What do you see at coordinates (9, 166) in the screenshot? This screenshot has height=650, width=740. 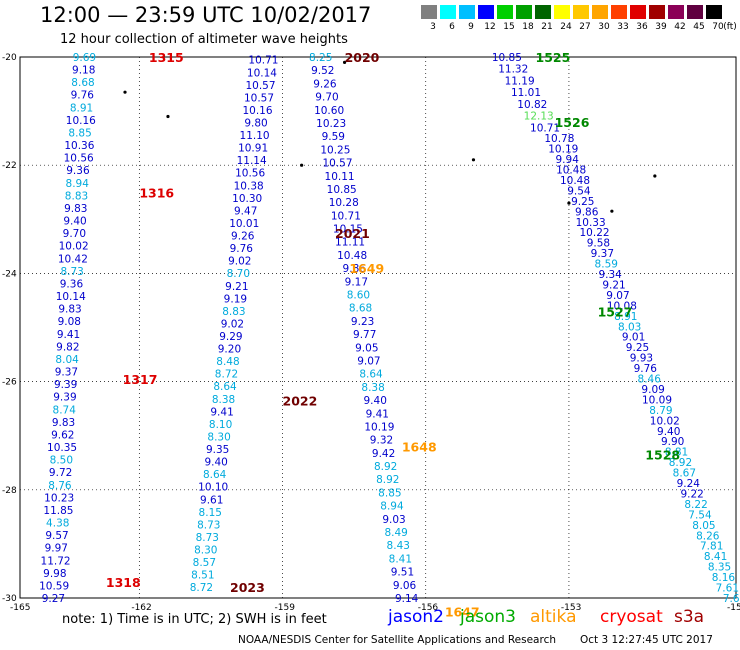 I see `y-tick-label: -22` at bounding box center [9, 166].